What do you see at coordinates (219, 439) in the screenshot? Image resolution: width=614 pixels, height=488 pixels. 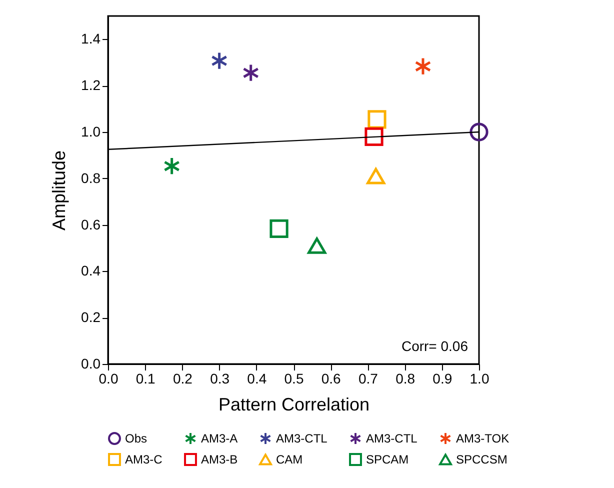 I see `legend-label: AM3-A` at bounding box center [219, 439].